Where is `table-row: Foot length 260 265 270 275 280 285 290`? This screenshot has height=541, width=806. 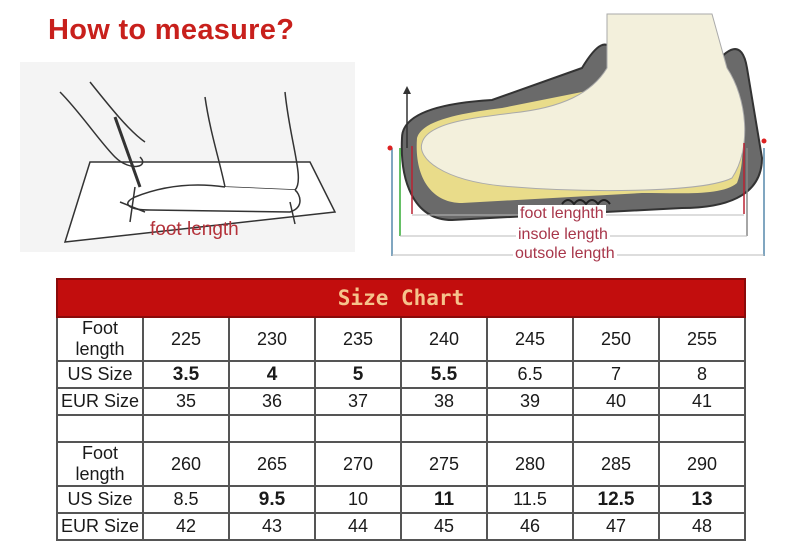
table-row: Foot length 260 265 270 275 280 285 290 is located at coordinates (401, 464).